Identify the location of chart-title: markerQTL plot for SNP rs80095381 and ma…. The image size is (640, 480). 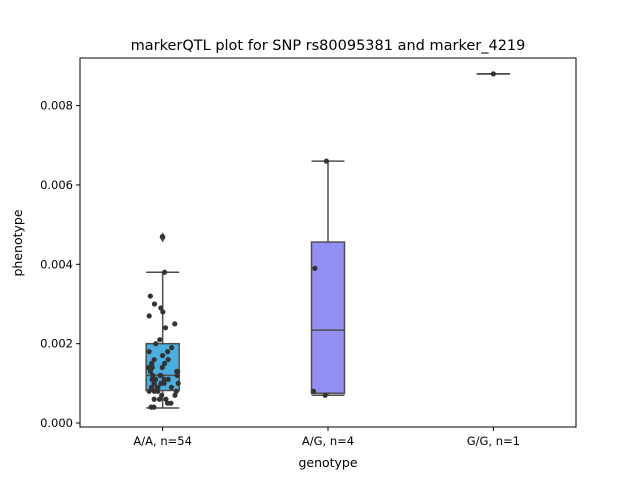
(328, 46).